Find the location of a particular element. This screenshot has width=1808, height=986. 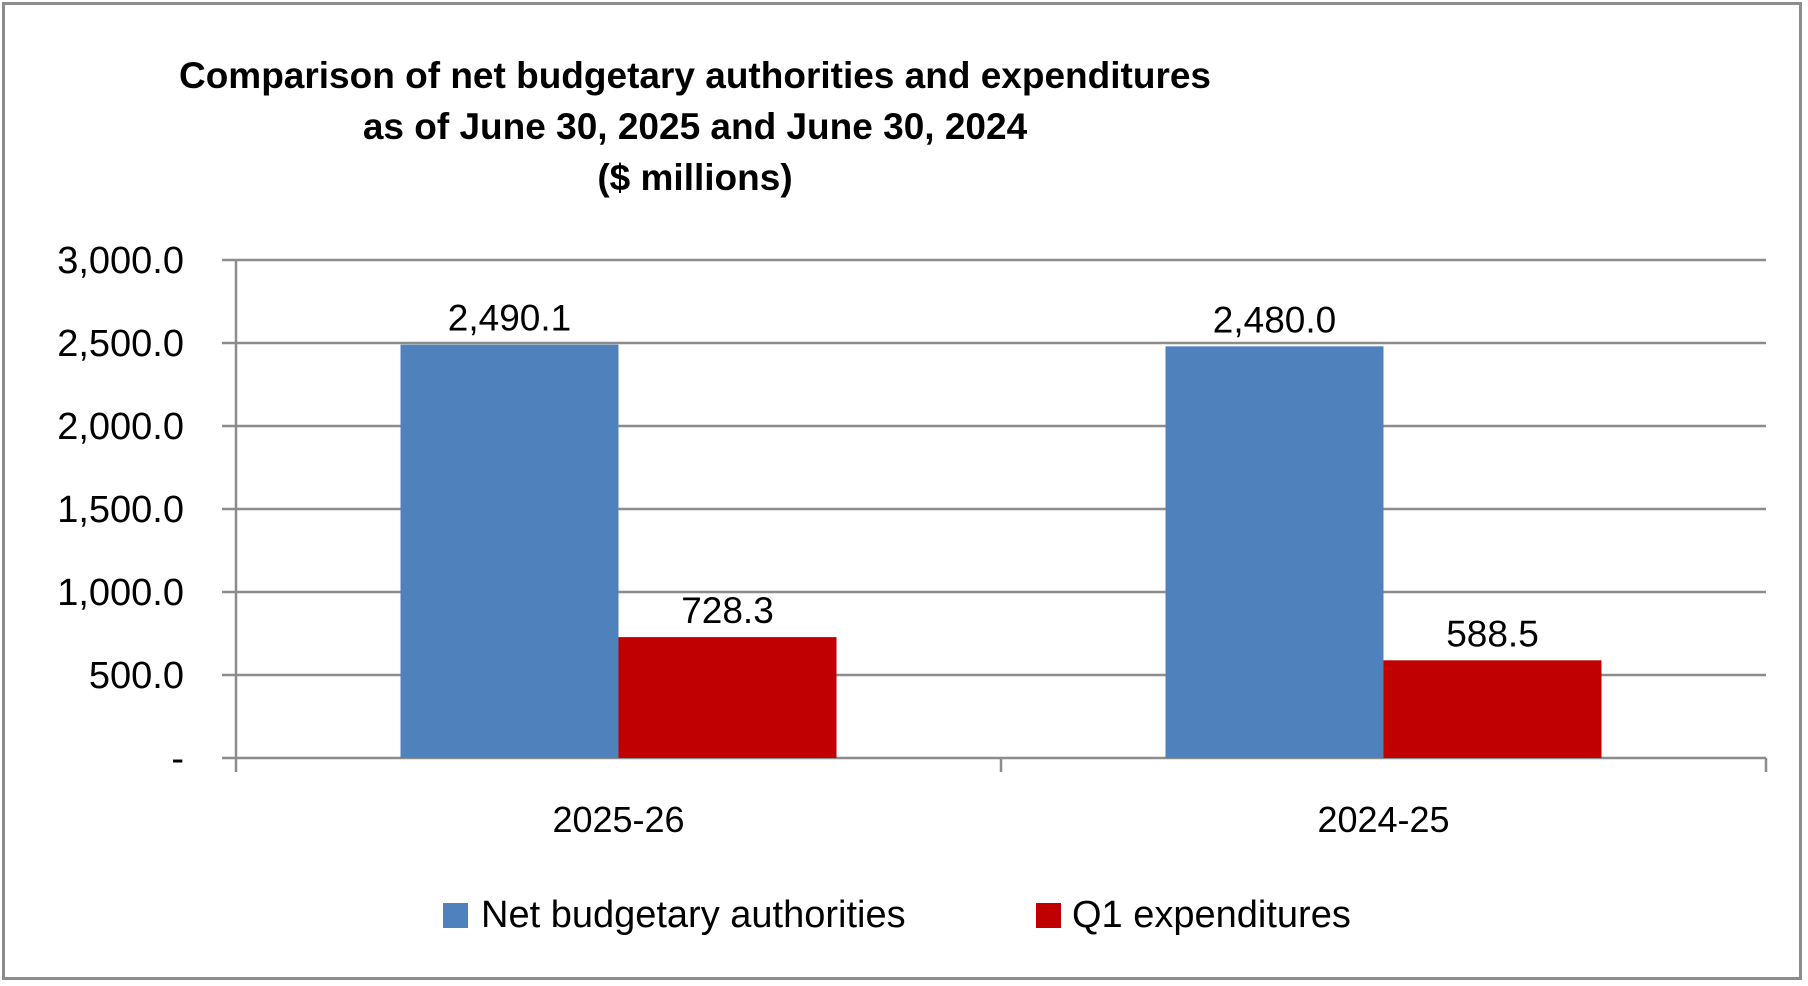

y-tick-label: 2,000.0 is located at coordinates (120, 427).